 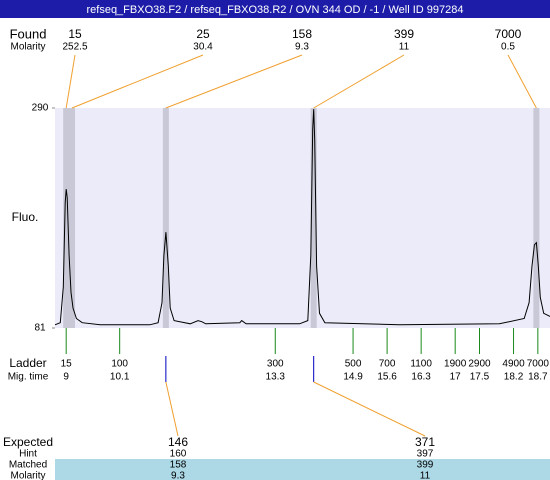 What do you see at coordinates (74, 47) in the screenshot?
I see `found-molarity: 252.5` at bounding box center [74, 47].